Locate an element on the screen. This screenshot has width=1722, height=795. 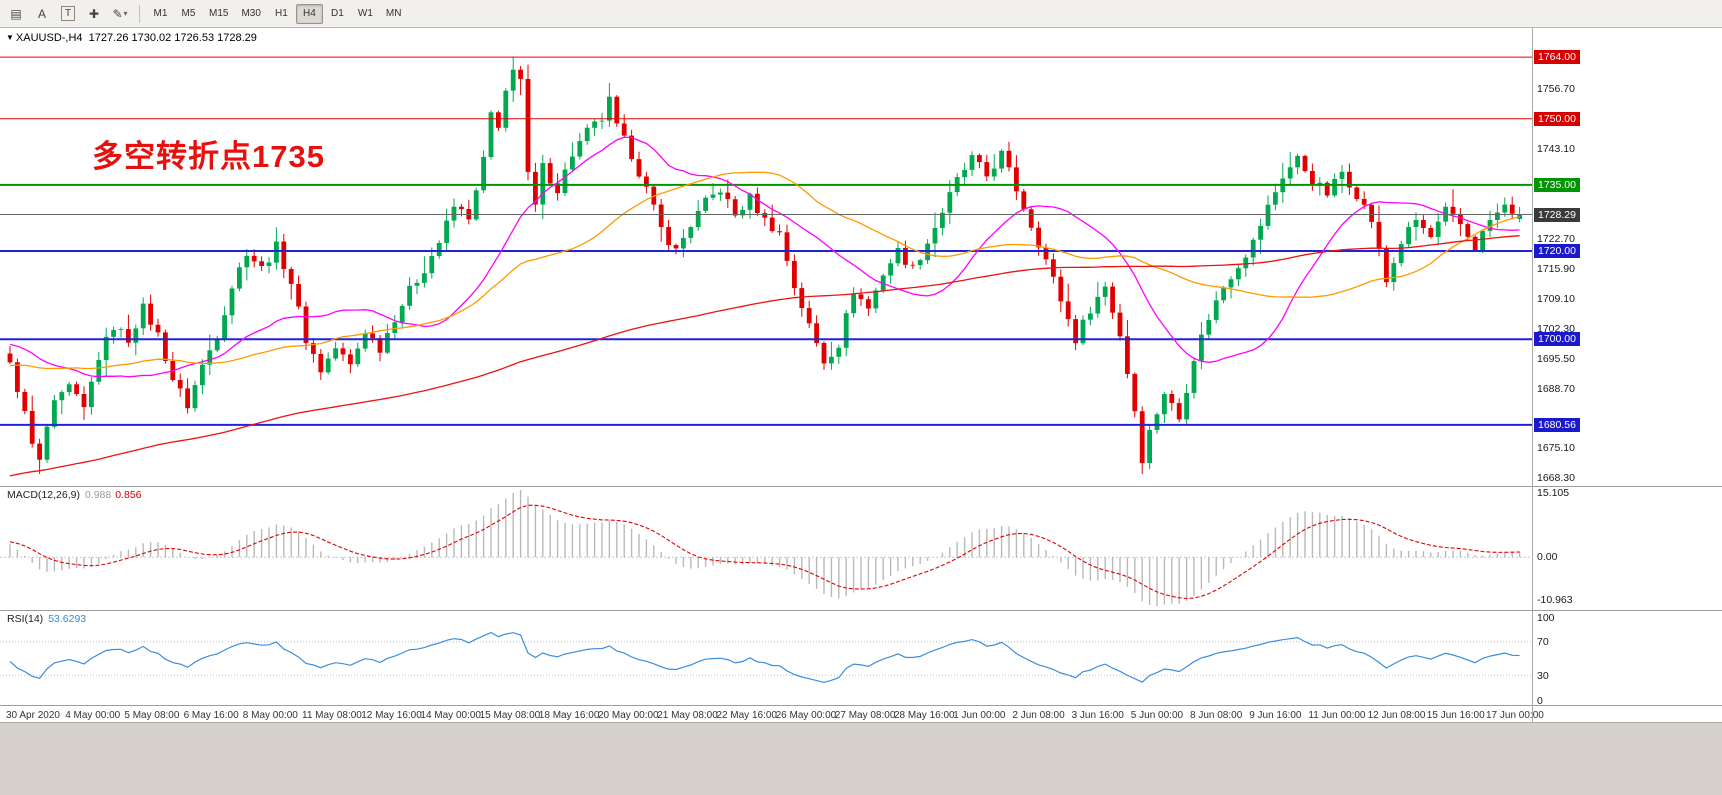
price-badge: 1680.56 is located at coordinates (1557, 424).